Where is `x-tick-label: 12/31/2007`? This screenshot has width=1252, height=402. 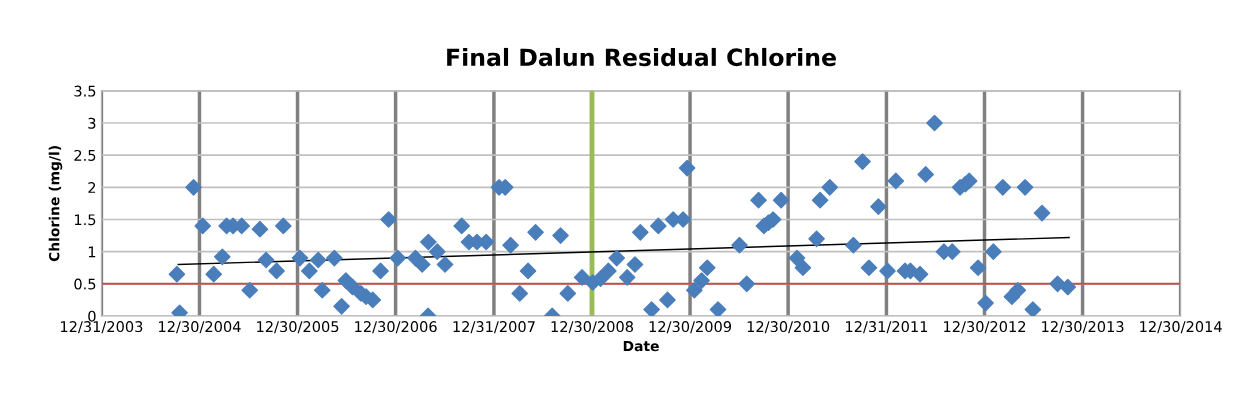
x-tick-label: 12/31/2007 is located at coordinates (494, 327).